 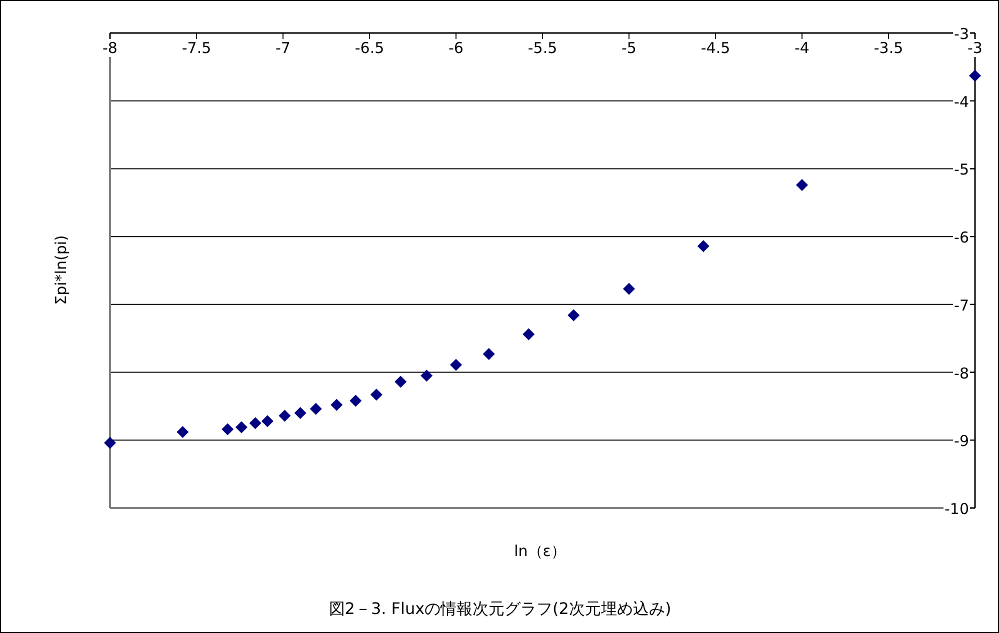 I want to click on x-axis-title: ln（ε）, so click(x=540, y=551).